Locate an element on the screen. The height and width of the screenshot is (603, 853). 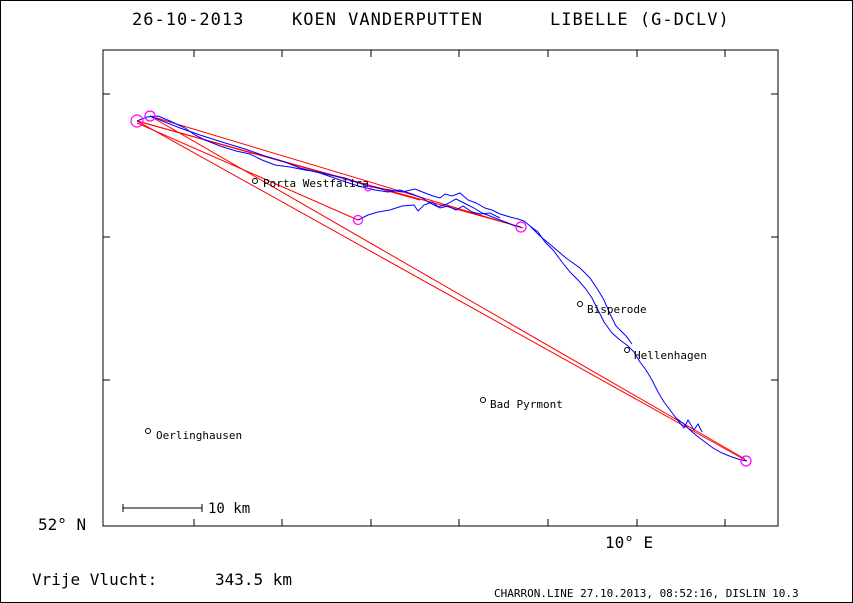
turnpoint-finish is located at coordinates (746, 461).